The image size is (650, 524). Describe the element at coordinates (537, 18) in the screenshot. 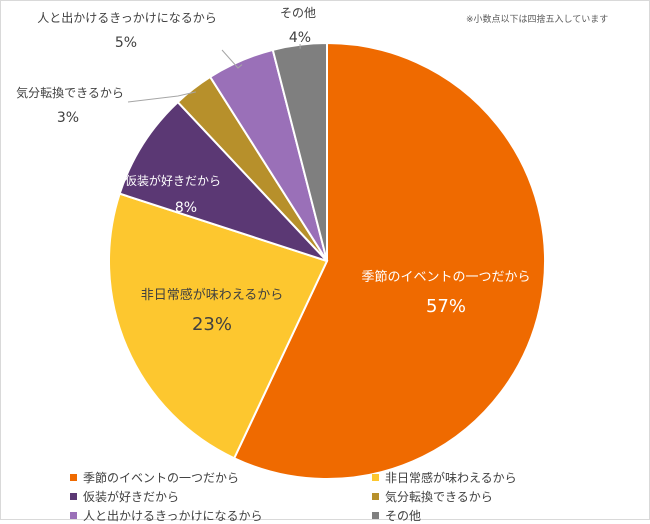

I see `rounding-note: ※小数点以下は四捨五入しています` at that location.